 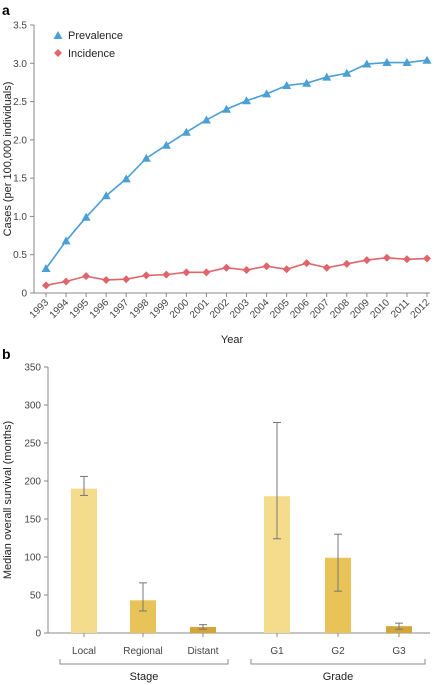 I want to click on x-tick-label: 1999, so click(x=160, y=309).